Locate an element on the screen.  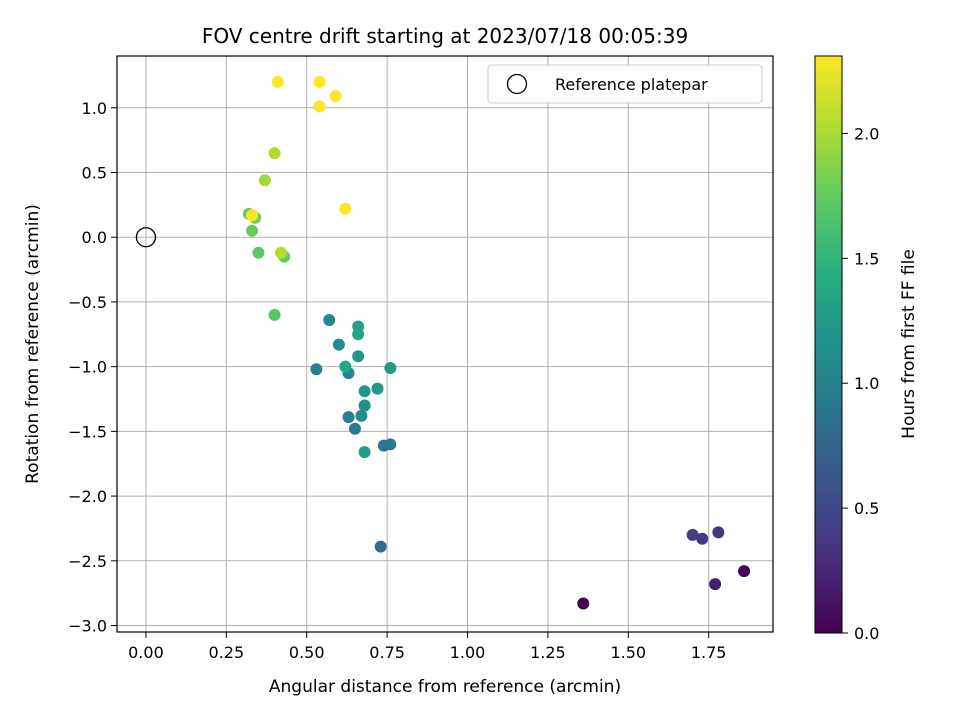
reference-marker is located at coordinates (146, 237).